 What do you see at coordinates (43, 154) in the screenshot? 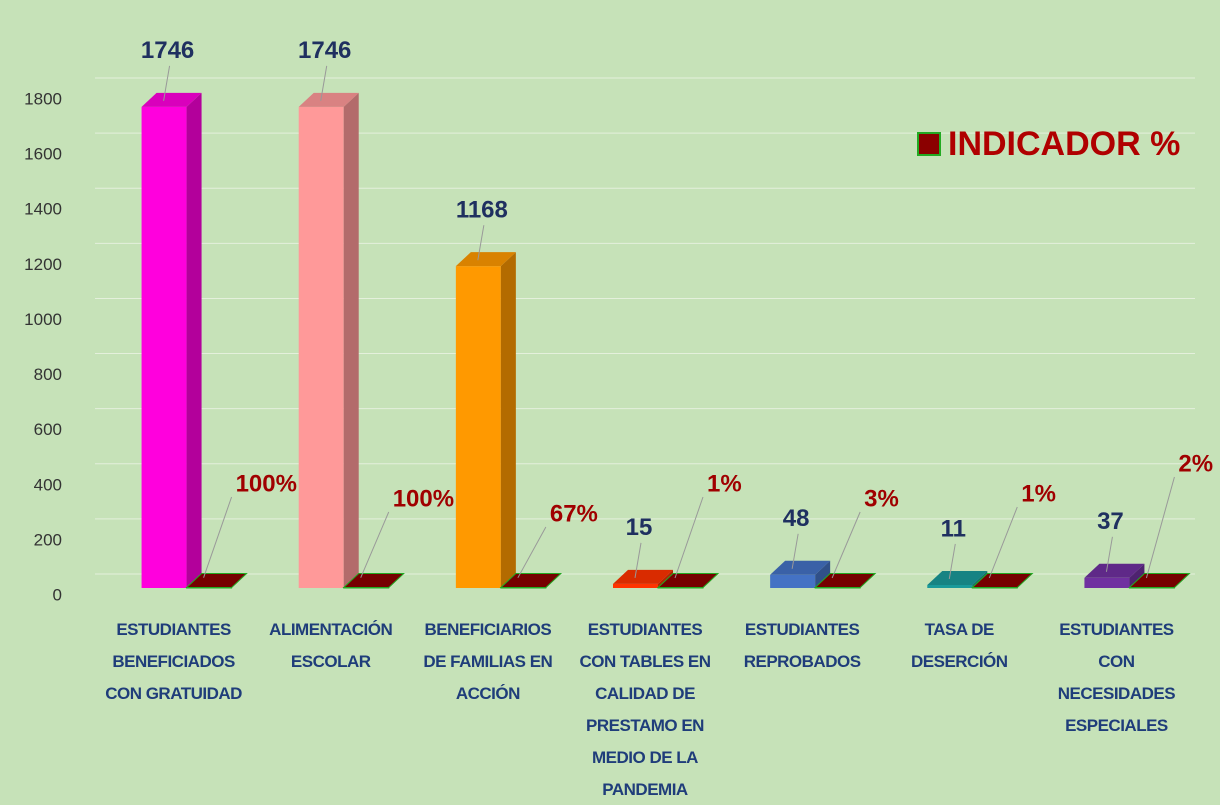
I see `y-tick-label: 1600` at bounding box center [43, 154].